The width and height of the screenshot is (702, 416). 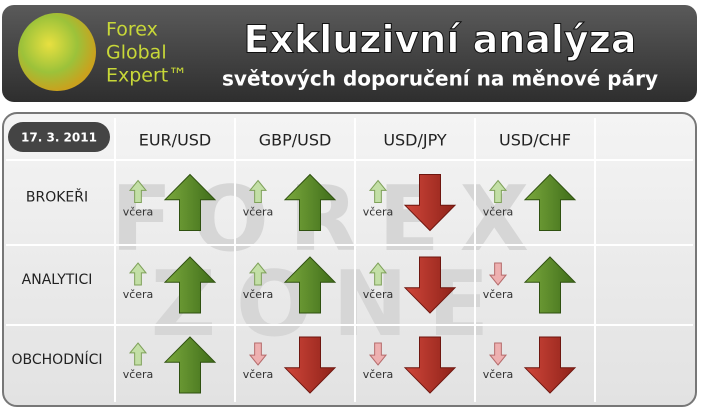 I want to click on logo-text: Expert™, so click(x=146, y=76).